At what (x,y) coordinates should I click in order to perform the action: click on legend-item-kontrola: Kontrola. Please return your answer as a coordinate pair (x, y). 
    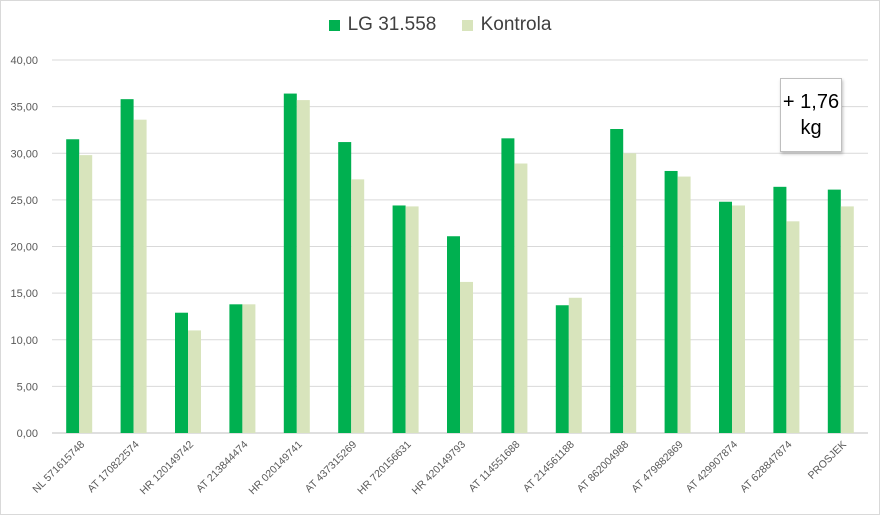
    Looking at the image, I should click on (506, 25).